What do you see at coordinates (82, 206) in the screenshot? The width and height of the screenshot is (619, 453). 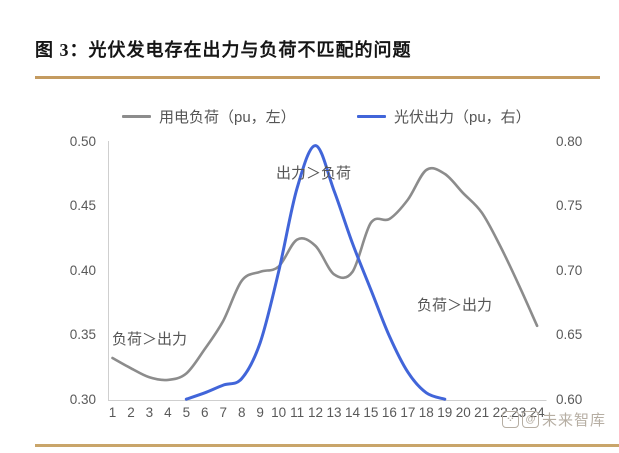 I see `y-tick-label: 0.45` at bounding box center [82, 206].